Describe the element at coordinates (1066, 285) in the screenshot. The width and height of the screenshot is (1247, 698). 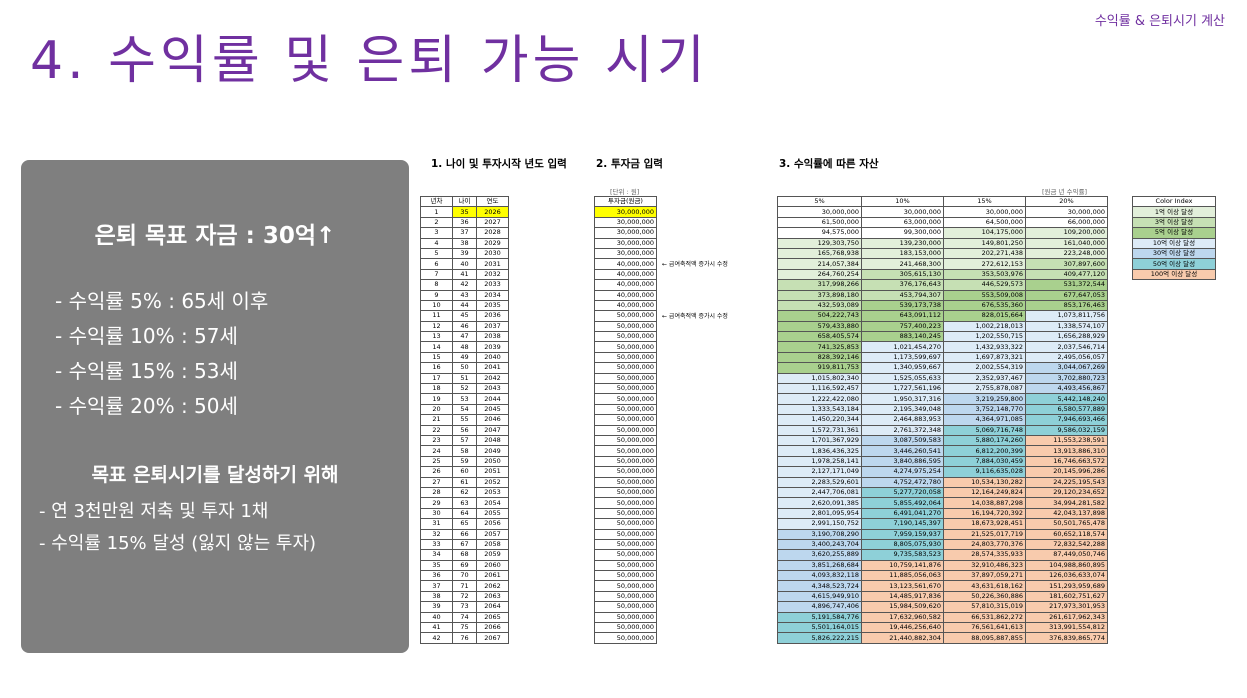
I see `cell-asset-r20: 531,372,544` at that location.